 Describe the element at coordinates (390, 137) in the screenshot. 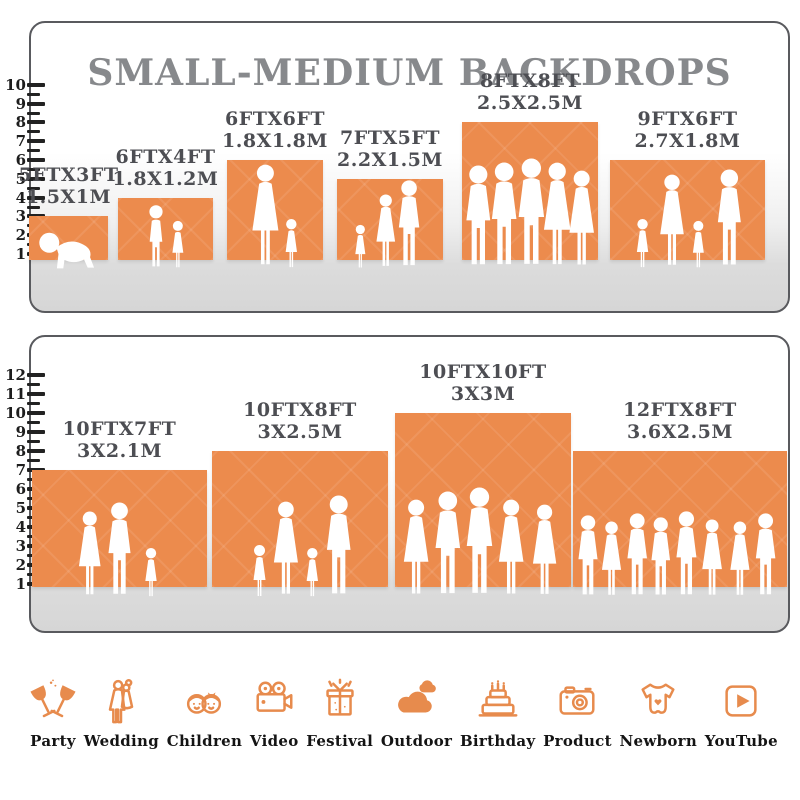

I see `size-label-feet: 7FTX5FT` at that location.